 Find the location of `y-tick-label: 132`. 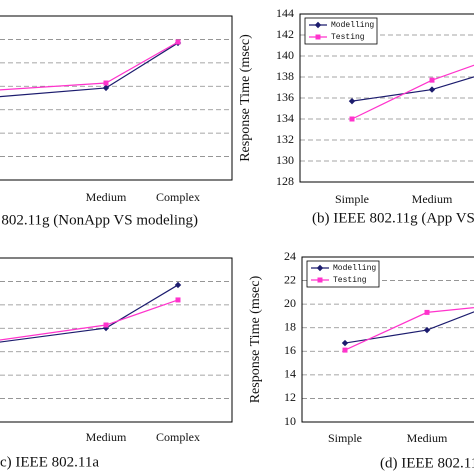

y-tick-label: 132 is located at coordinates (285, 139).